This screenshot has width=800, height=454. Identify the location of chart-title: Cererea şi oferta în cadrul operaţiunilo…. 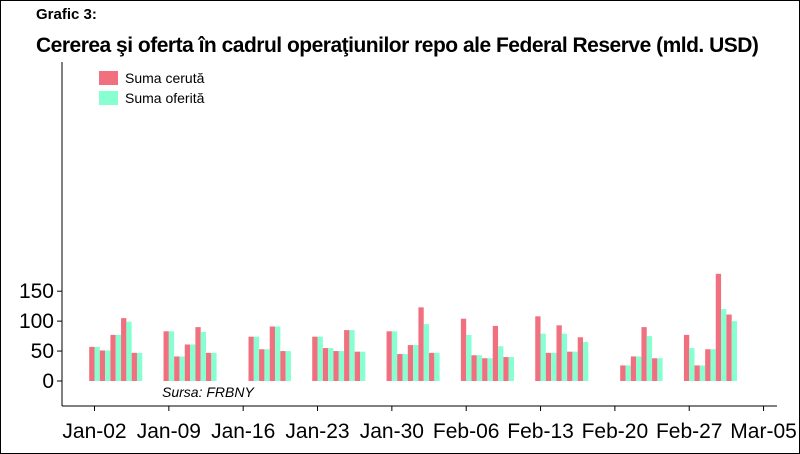
(397, 45).